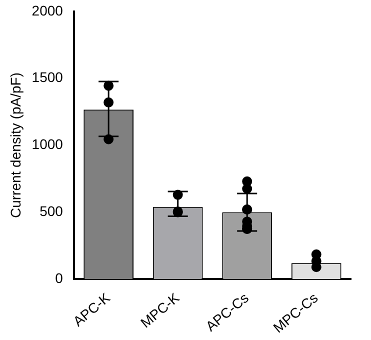  Describe the element at coordinates (15, 145) in the screenshot. I see `y-axis-title: Current density (pA/pF)` at that location.